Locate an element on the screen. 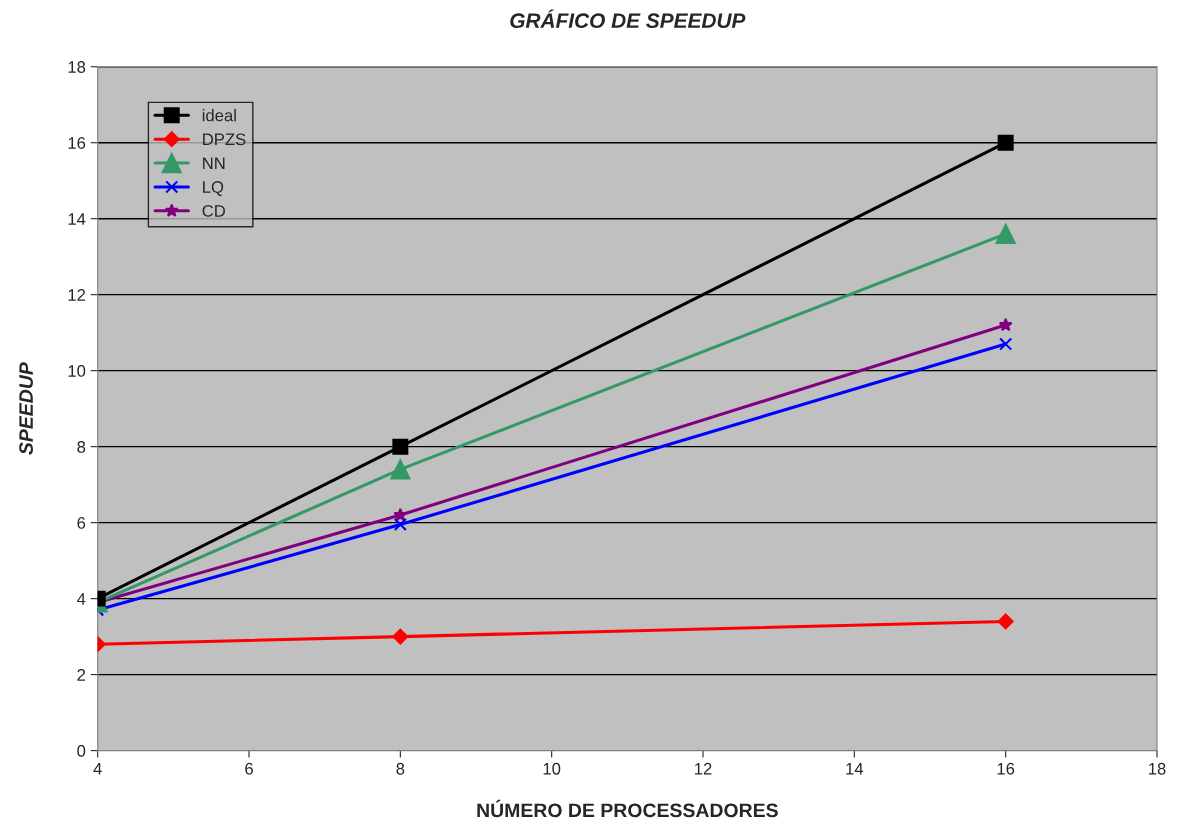 Image resolution: width=1177 pixels, height=834 pixels. y-tick-label: 8 is located at coordinates (81, 447).